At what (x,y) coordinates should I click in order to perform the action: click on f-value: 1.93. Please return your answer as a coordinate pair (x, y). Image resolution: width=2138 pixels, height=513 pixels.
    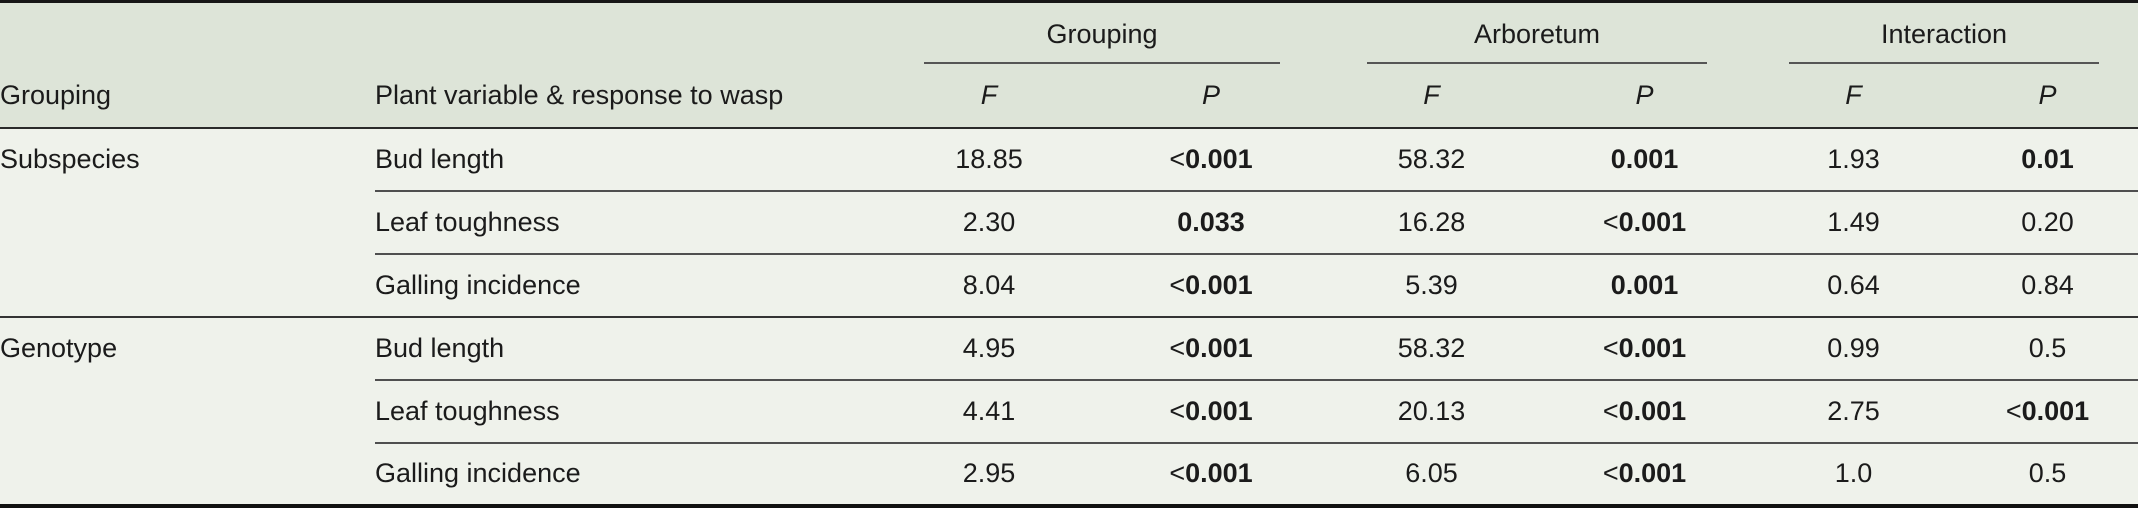
    Looking at the image, I should click on (1853, 158).